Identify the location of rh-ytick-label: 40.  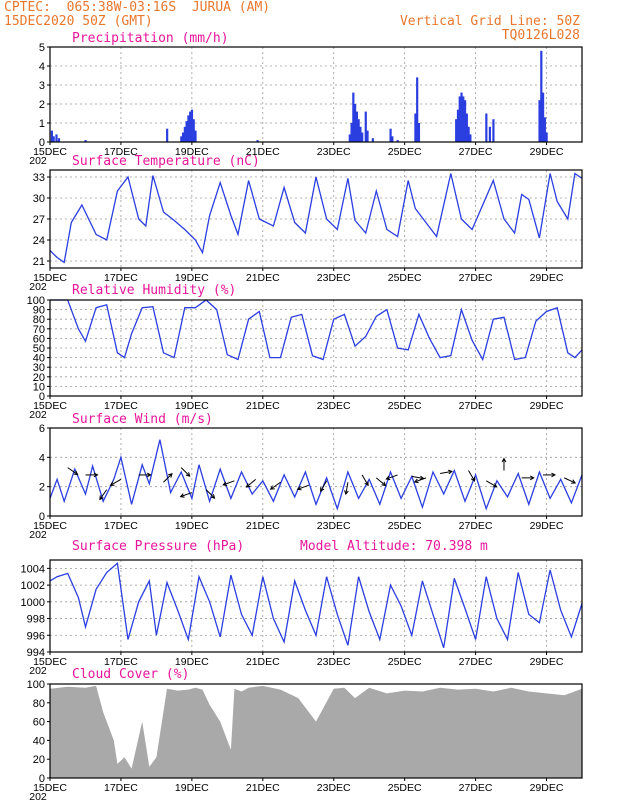
(39, 359).